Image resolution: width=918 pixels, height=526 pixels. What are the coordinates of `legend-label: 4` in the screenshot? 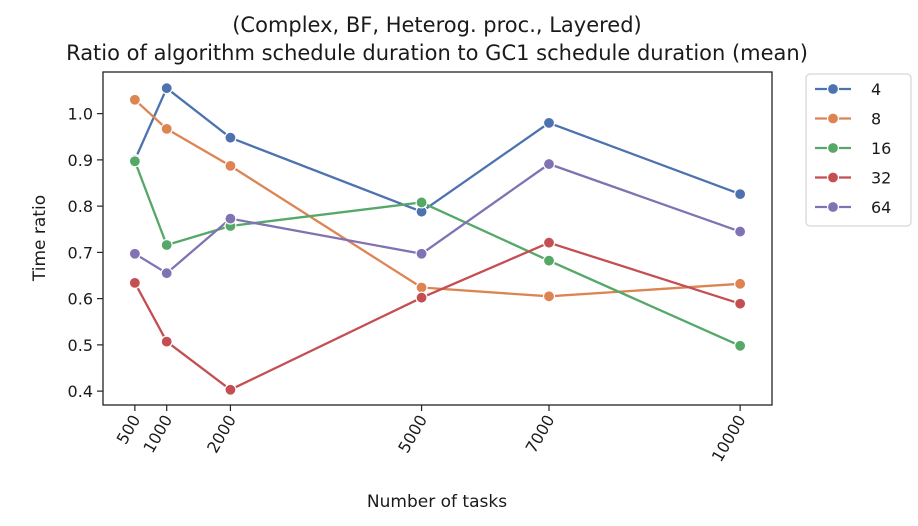 It's located at (876, 89).